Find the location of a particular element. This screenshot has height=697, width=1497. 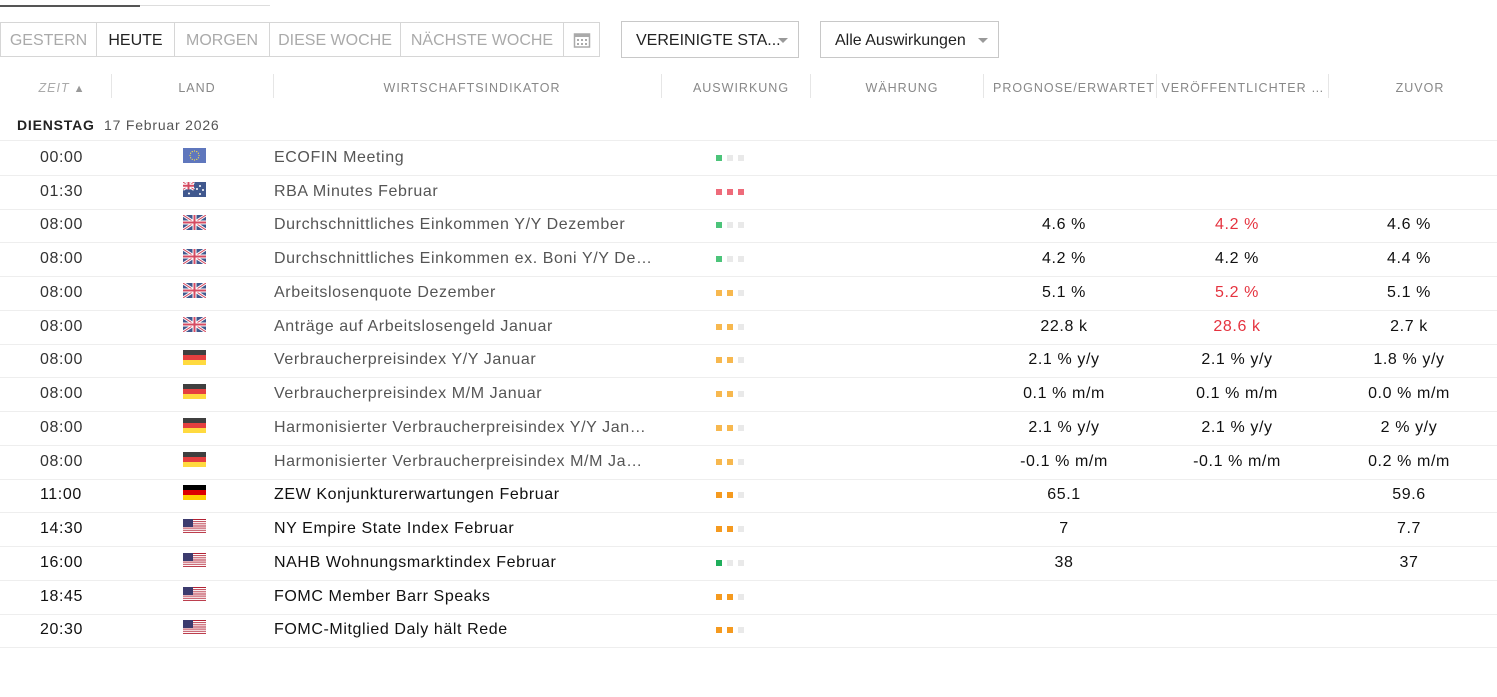

event-previous: 4.4 % is located at coordinates (1409, 259).